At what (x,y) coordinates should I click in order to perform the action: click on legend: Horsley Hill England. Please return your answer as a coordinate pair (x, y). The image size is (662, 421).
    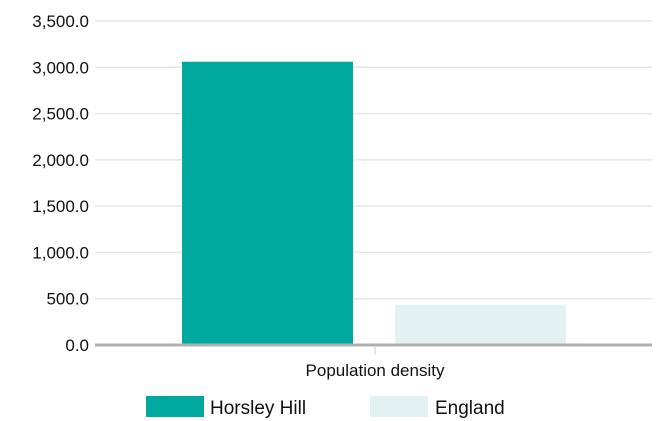
    Looking at the image, I should click on (325, 407).